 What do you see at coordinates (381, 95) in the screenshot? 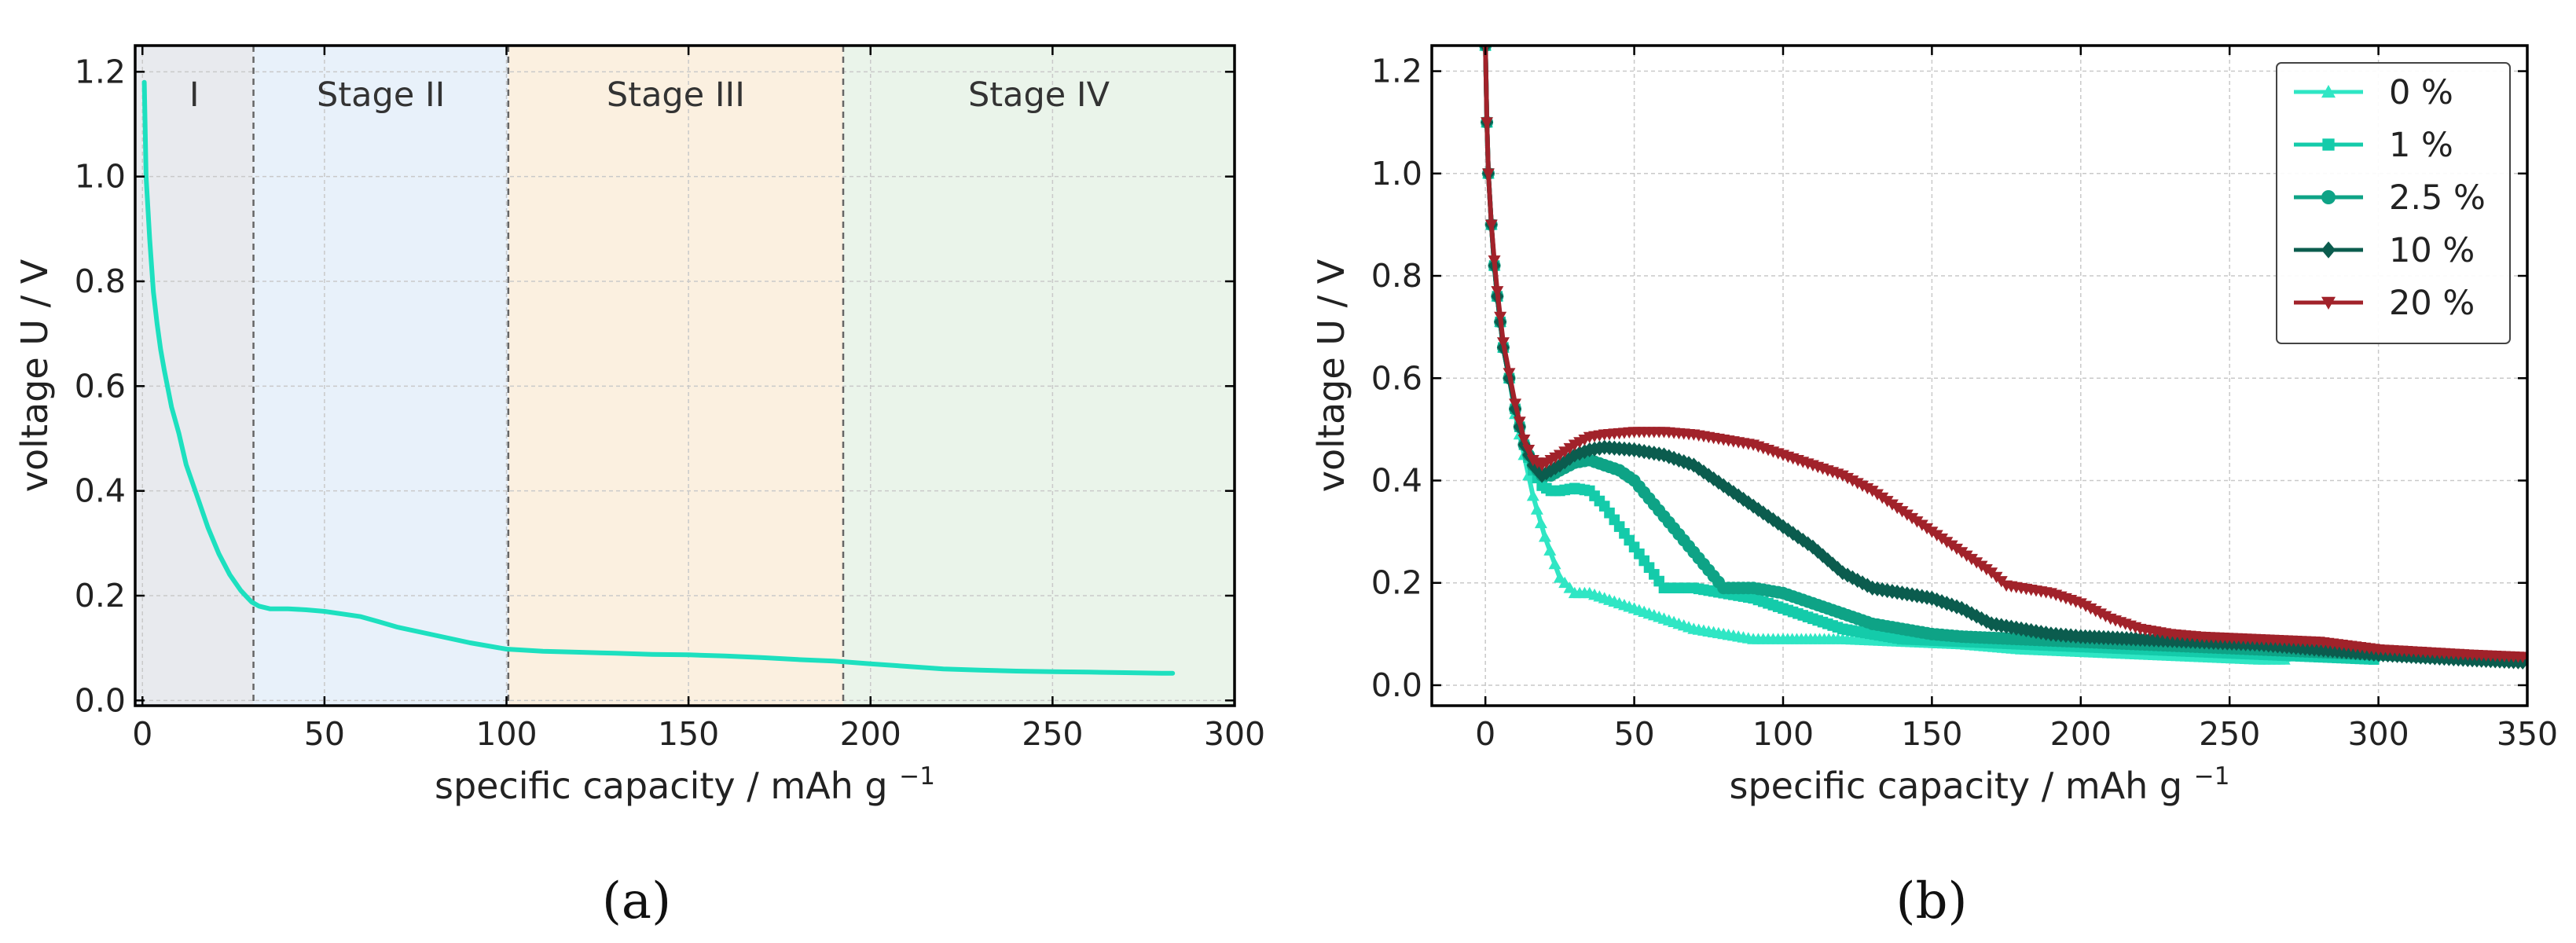
I see `region-label: Stage II` at bounding box center [381, 95].